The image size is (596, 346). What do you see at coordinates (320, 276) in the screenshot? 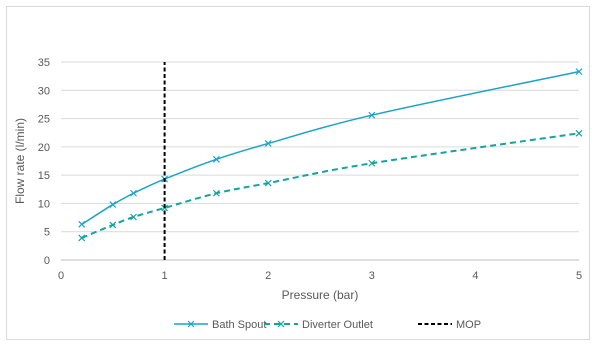
I see `x-tick-labels: 0 1 2 3 4 5` at bounding box center [320, 276].